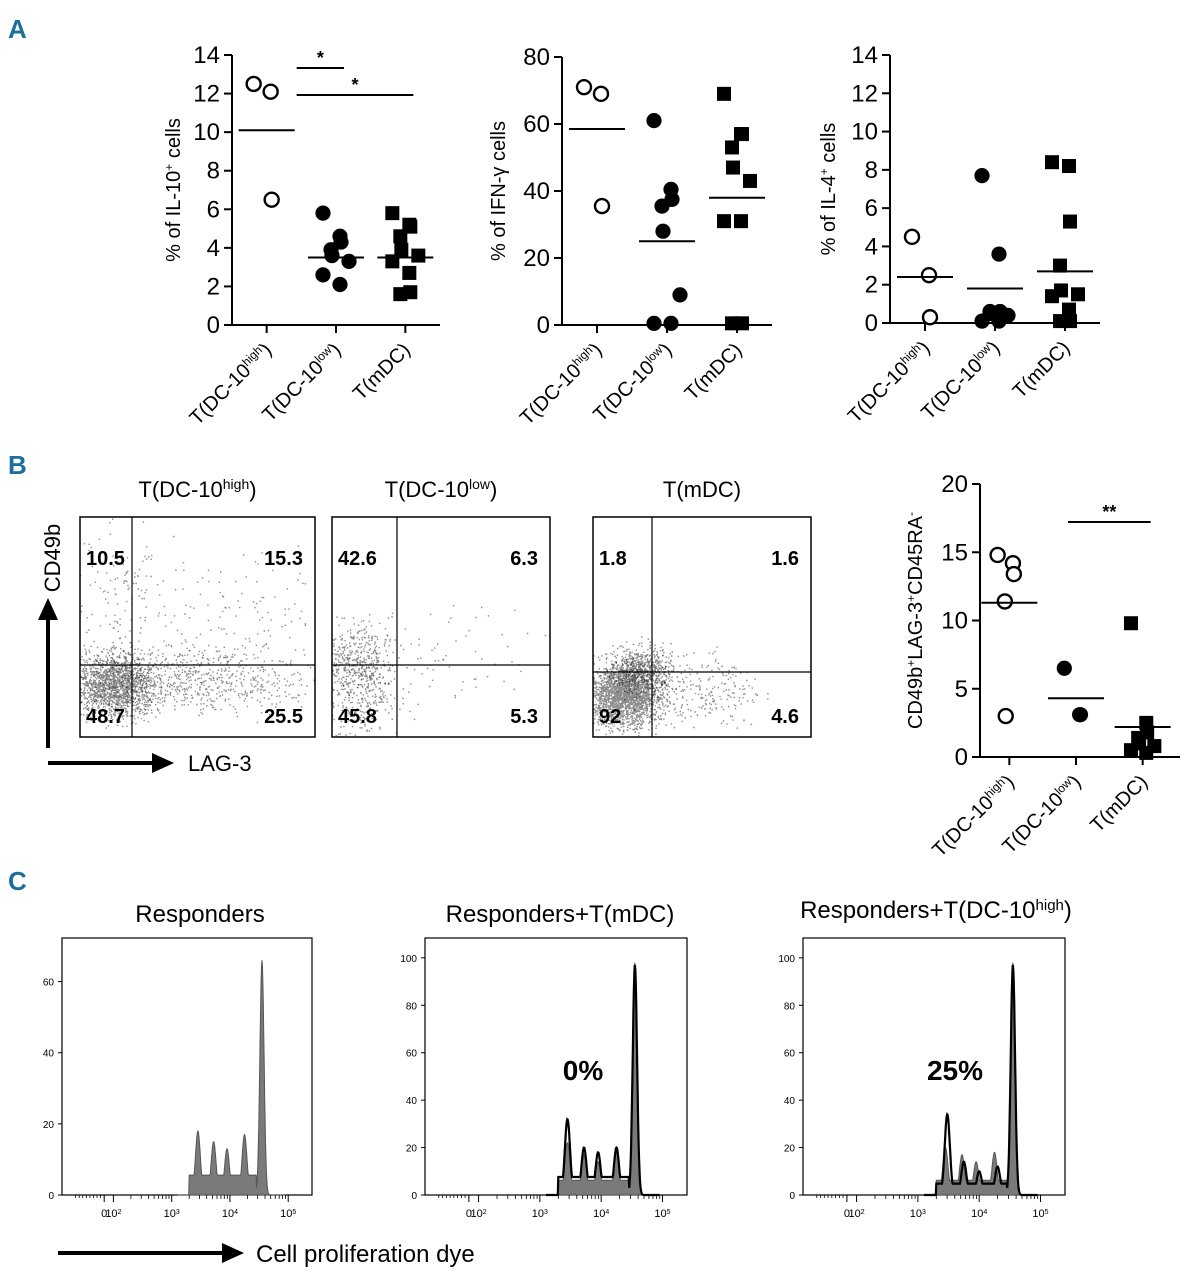  Describe the element at coordinates (357, 559) in the screenshot. I see `quadrant-value-upper-left: 42.6` at that location.